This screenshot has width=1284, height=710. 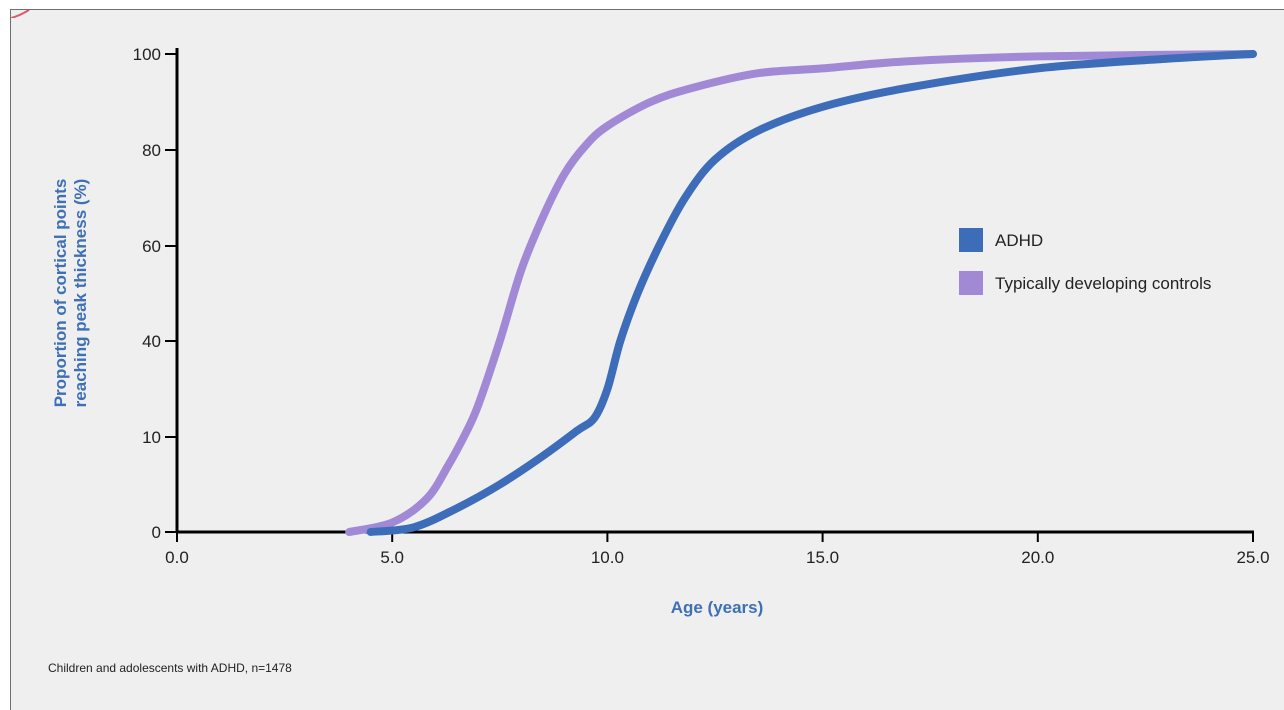 I want to click on y-axis-title-line: reaching peak thickness (%), so click(x=80, y=293).